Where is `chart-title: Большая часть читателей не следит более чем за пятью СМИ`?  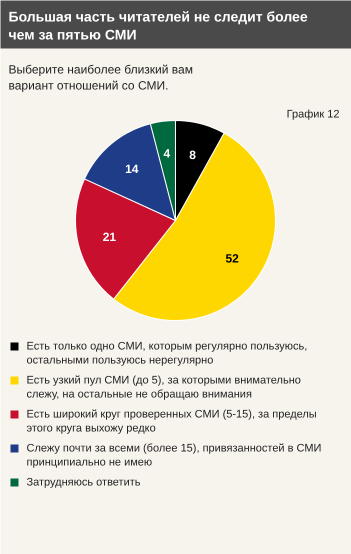
chart-title: Большая часть читателей не следит более чем за пятью СМИ is located at coordinates (158, 25).